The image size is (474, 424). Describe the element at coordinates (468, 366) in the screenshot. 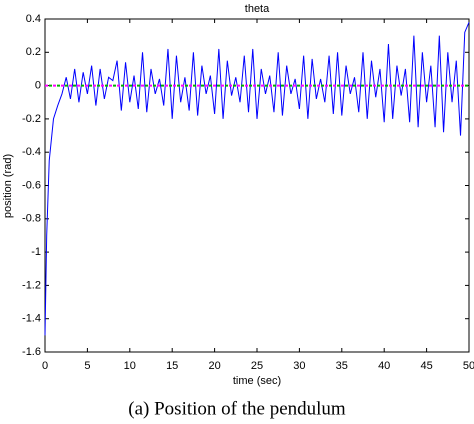

I see `x-tick-label: 50` at that location.